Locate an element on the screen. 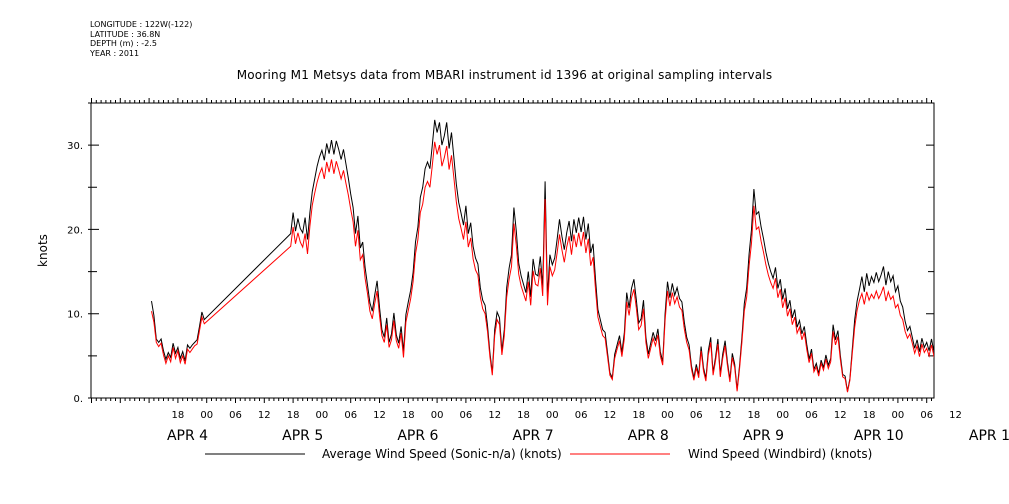 This screenshot has width=1009, height=504. x-day-label: APR 9 is located at coordinates (763, 436).